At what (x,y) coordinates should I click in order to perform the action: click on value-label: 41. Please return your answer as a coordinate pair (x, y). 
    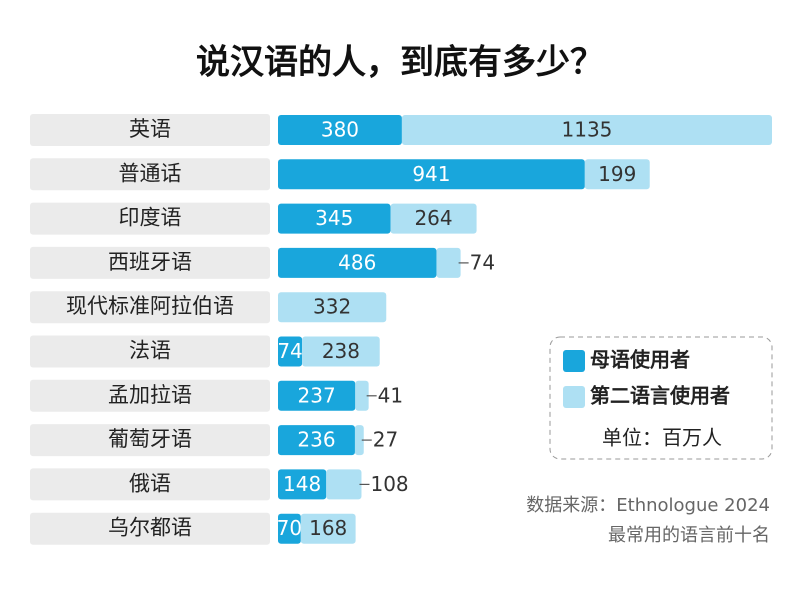
    Looking at the image, I should click on (390, 395).